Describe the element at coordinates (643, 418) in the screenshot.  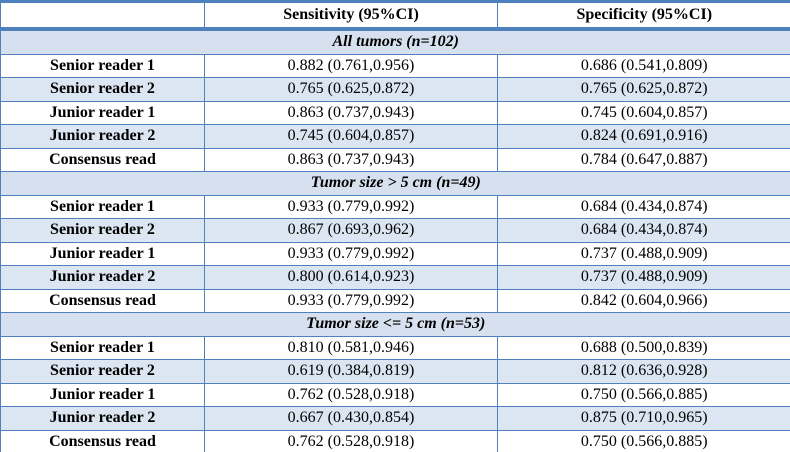
I see `specificity-value: 0.875 (0.710,0.965)` at that location.